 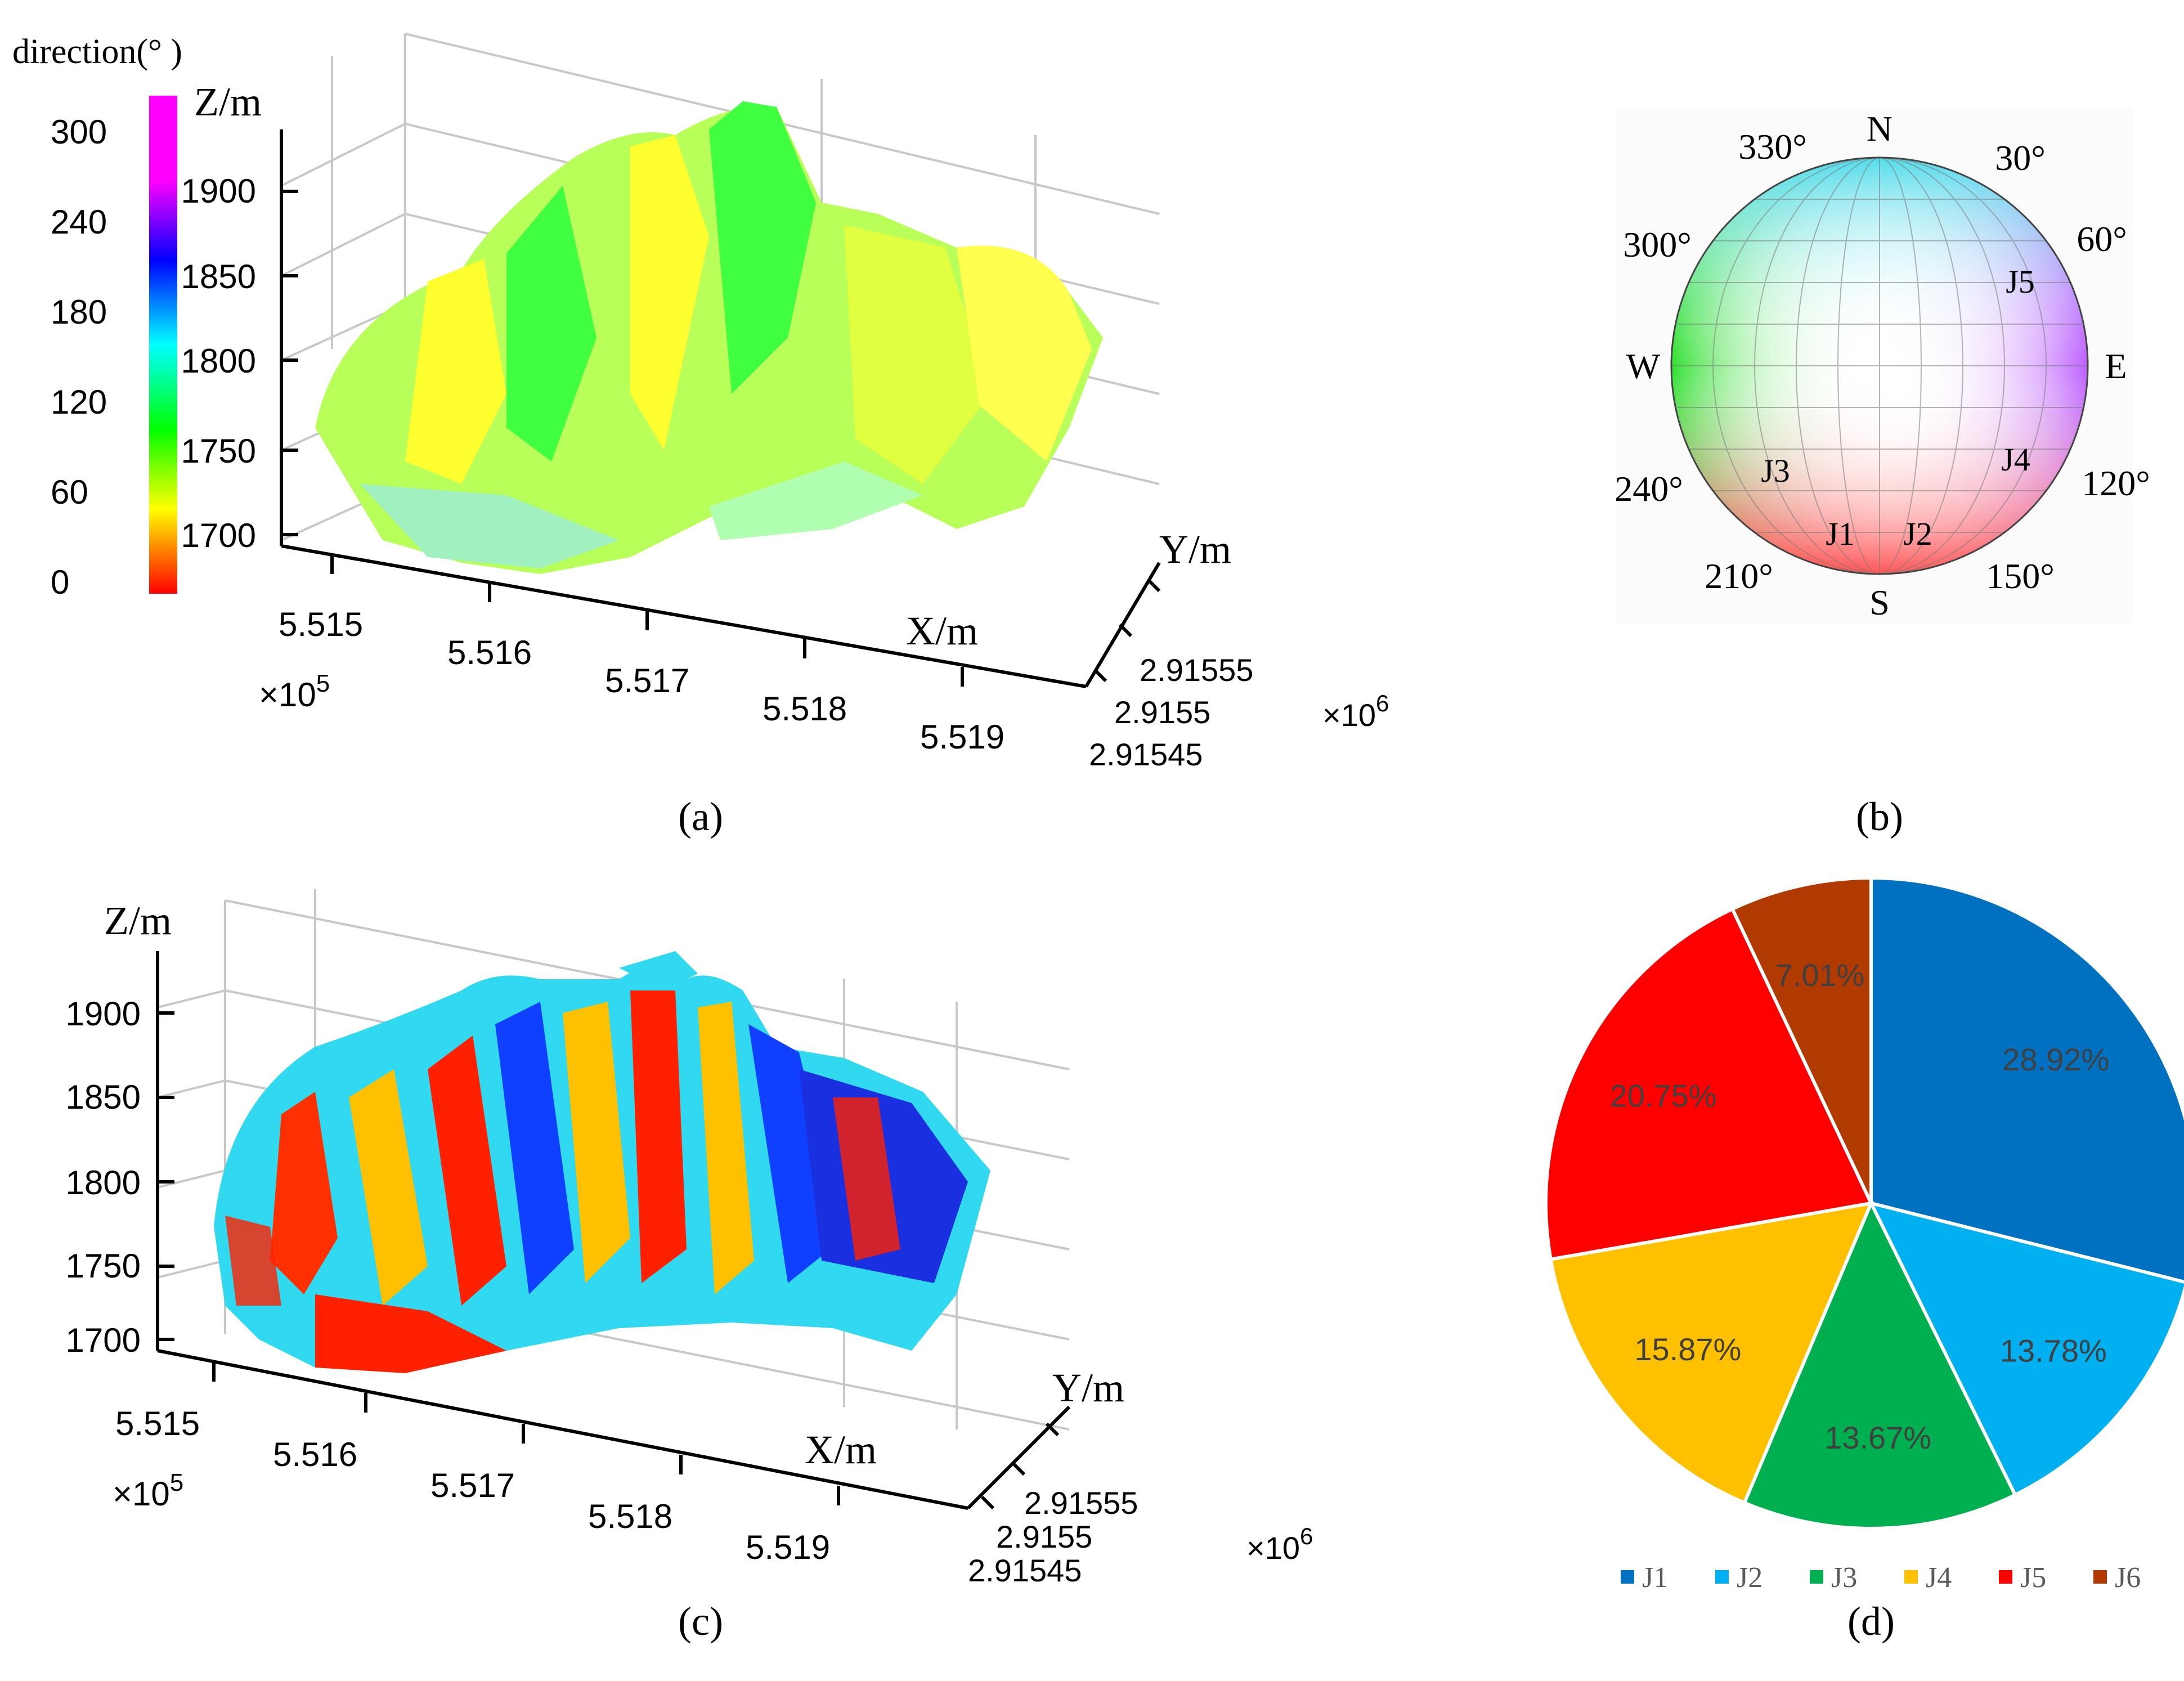 What do you see at coordinates (2055, 1059) in the screenshot?
I see `pie-data-label: 28.92%` at bounding box center [2055, 1059].